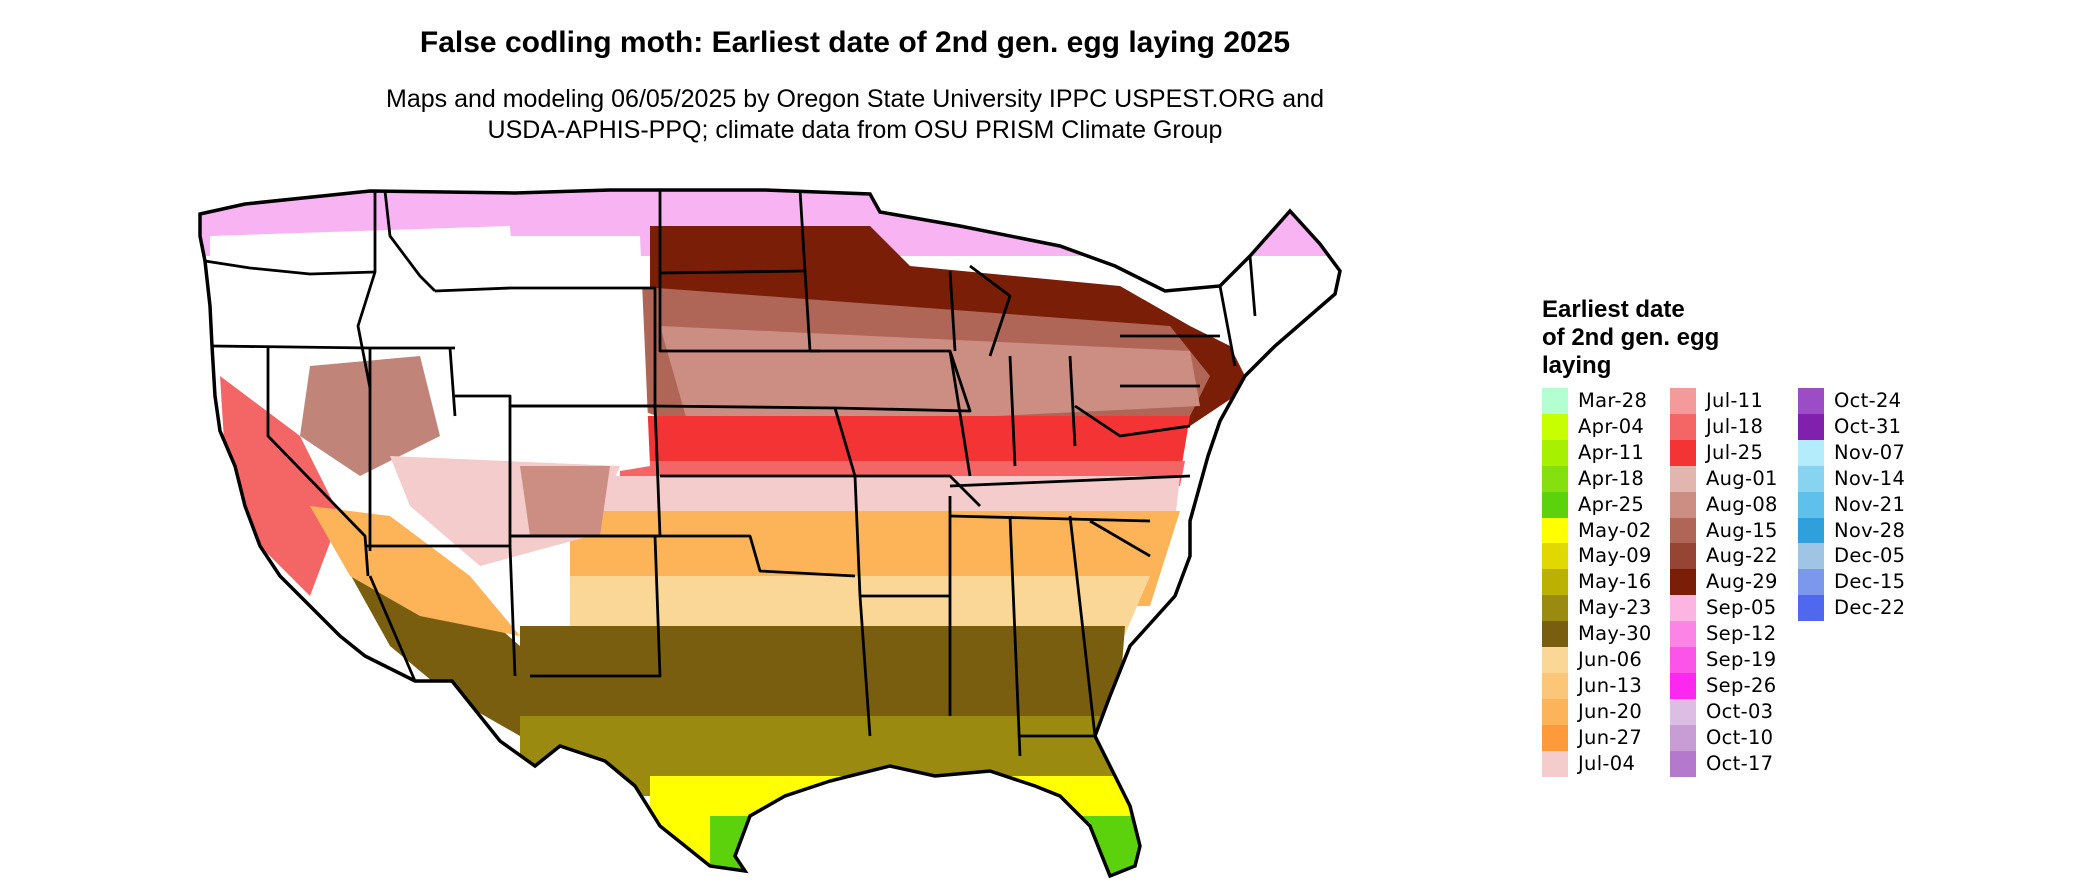  Describe the element at coordinates (290, 267) in the screenshot. I see `border-wa-or` at that location.